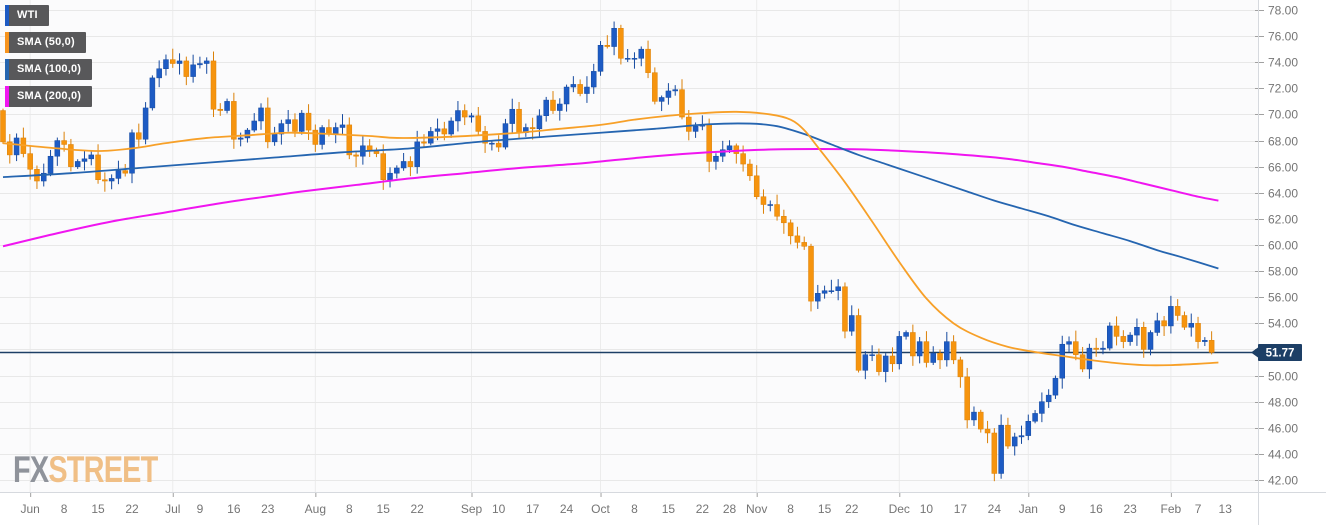 The height and width of the screenshot is (525, 1326). What do you see at coordinates (472, 509) in the screenshot?
I see `svg-text: Sep` at bounding box center [472, 509].